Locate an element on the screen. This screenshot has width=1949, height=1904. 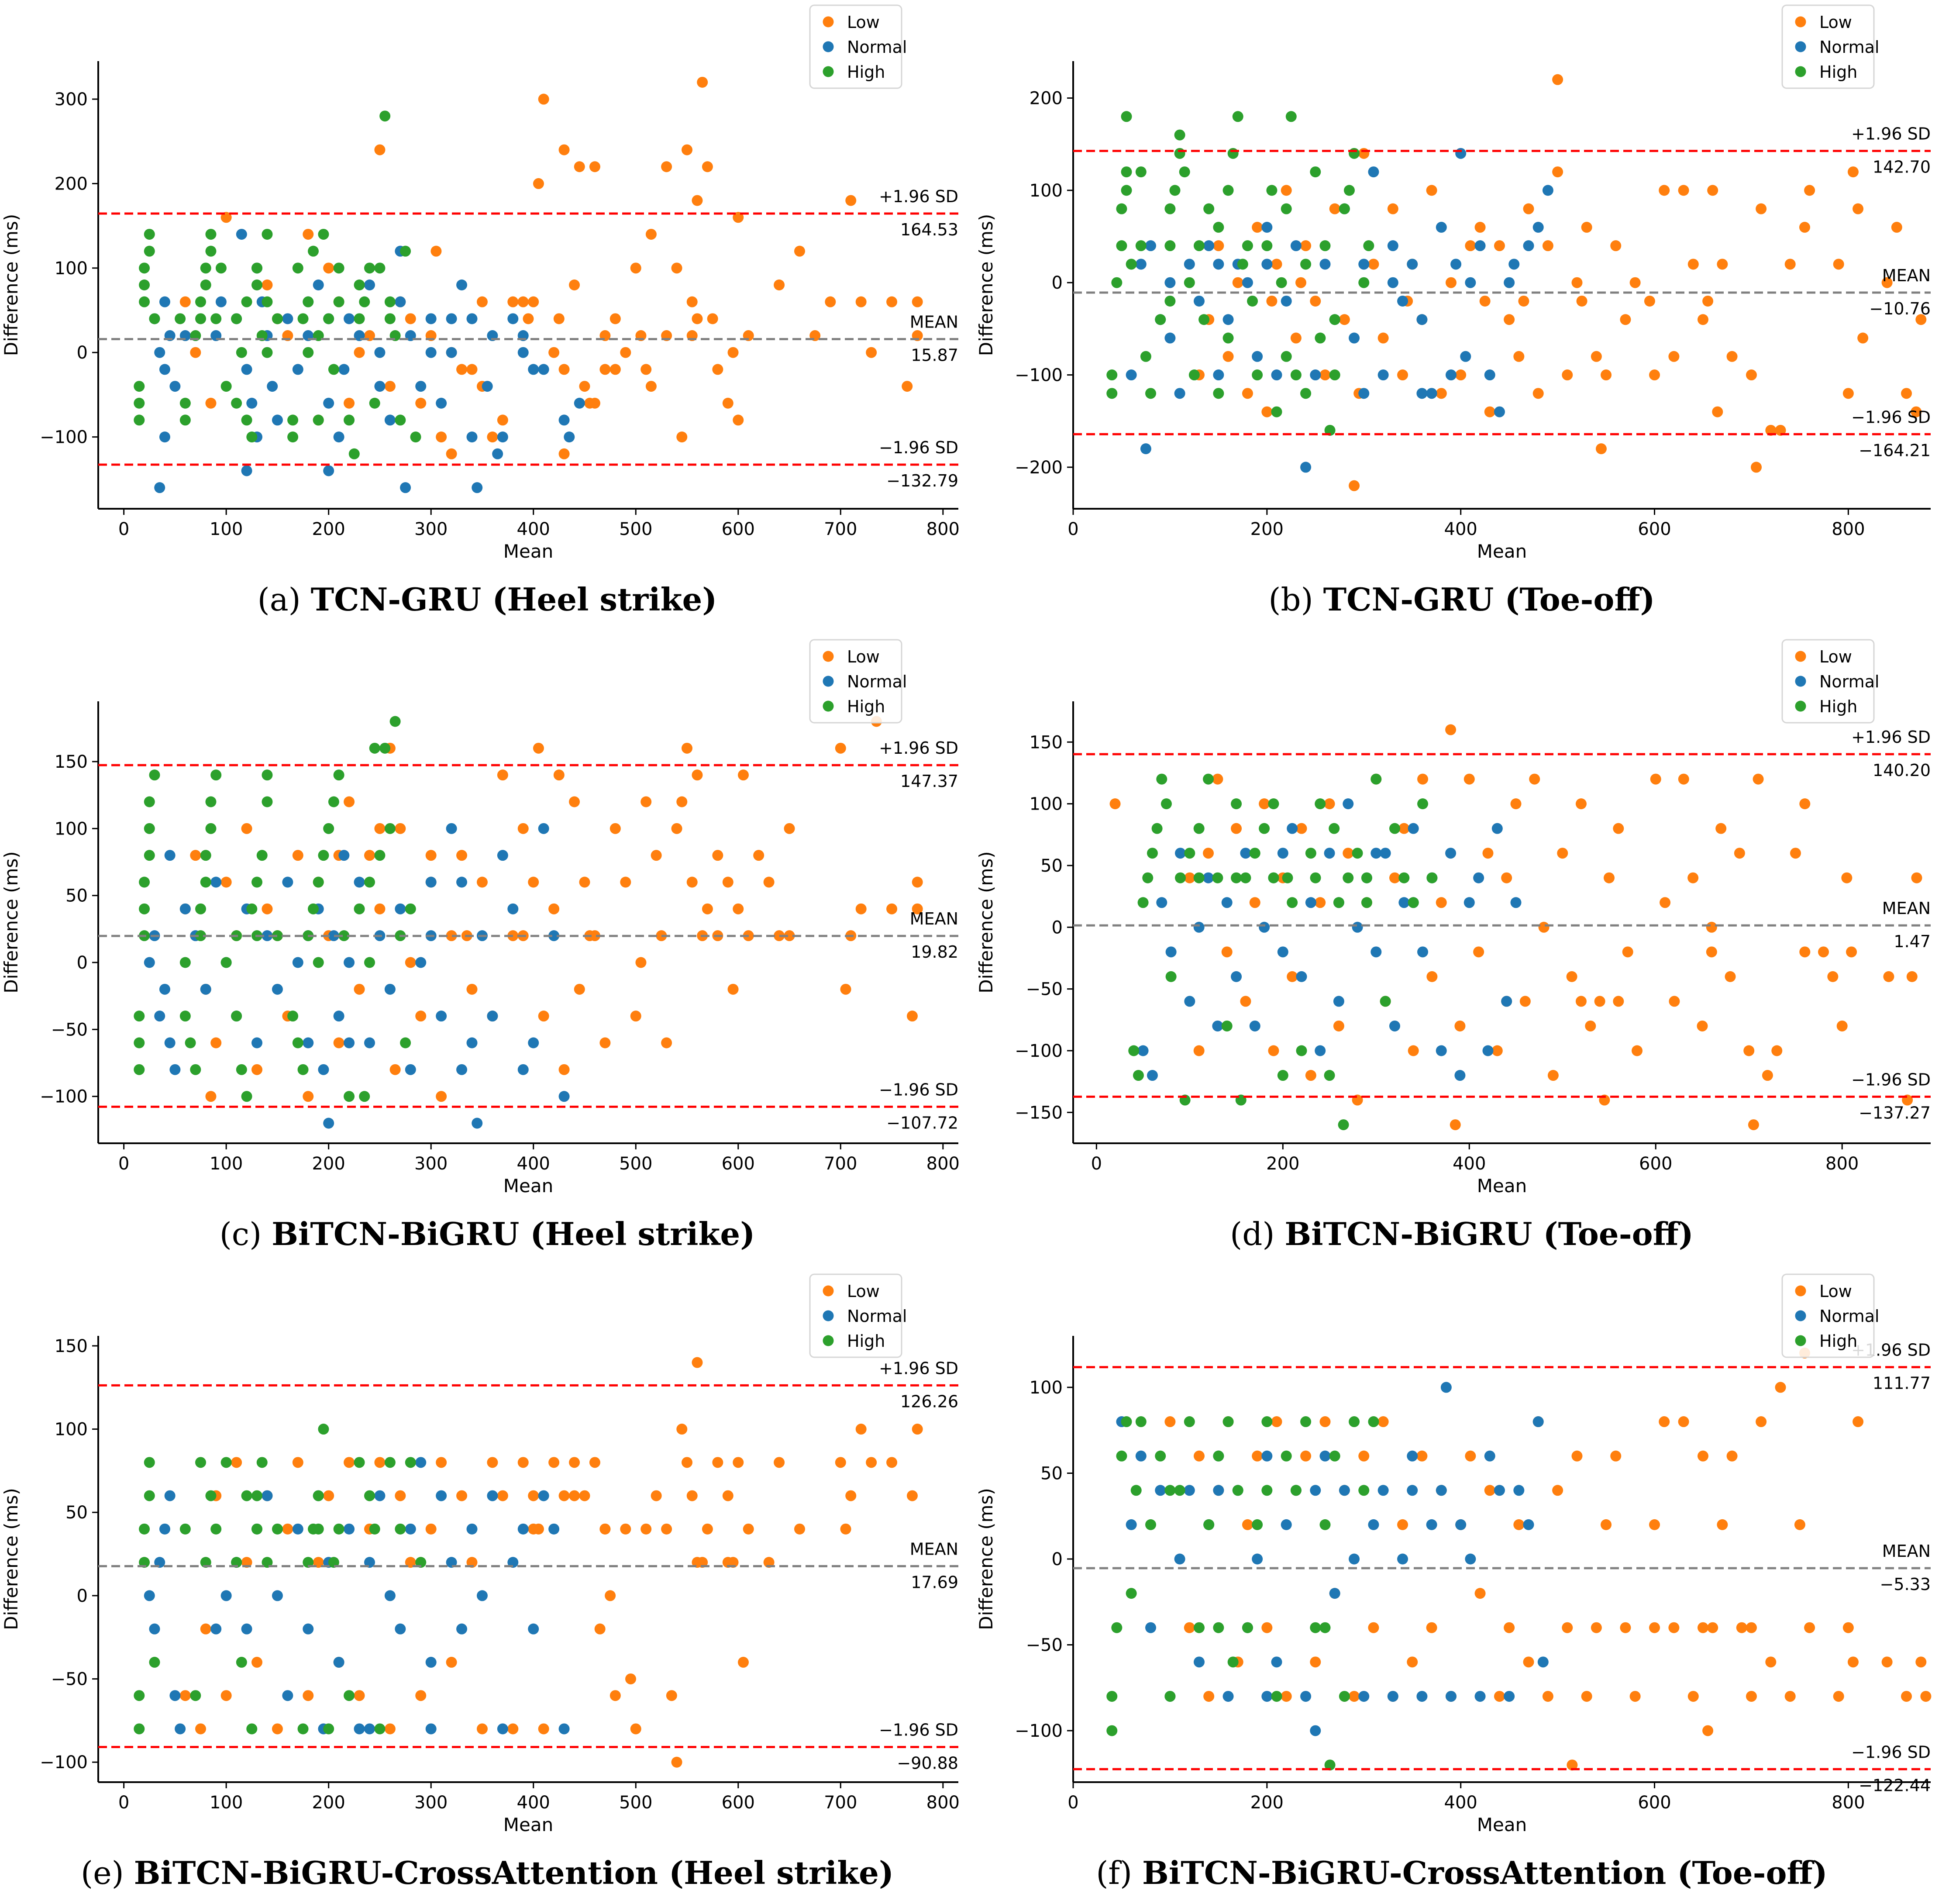
legend-box is located at coordinates (855, 46).